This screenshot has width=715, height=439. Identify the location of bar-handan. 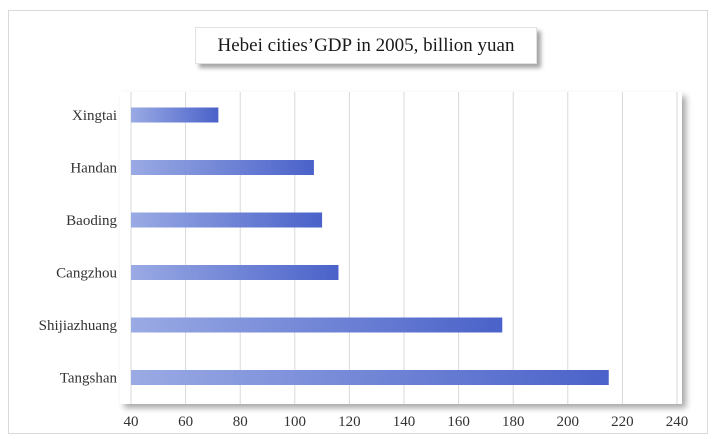
(222, 167).